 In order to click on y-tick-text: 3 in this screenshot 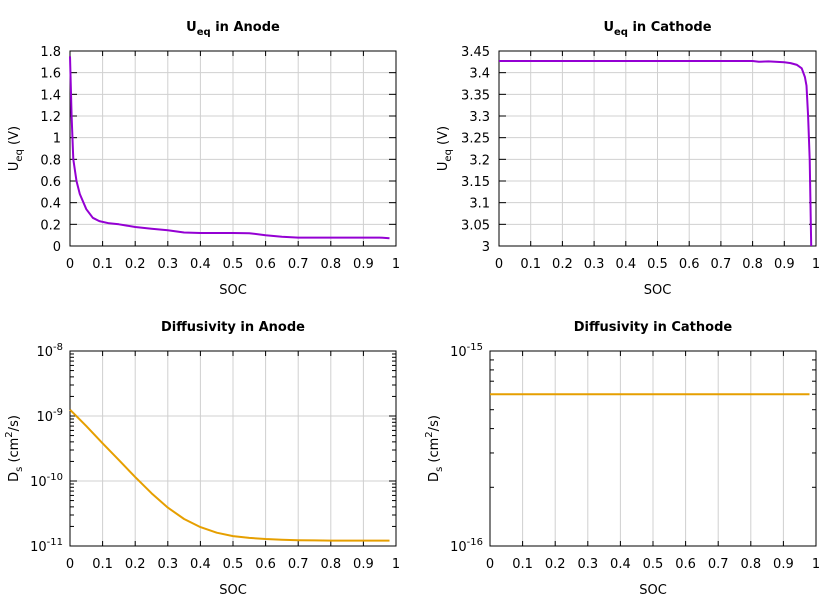, I will do `click(486, 247)`.